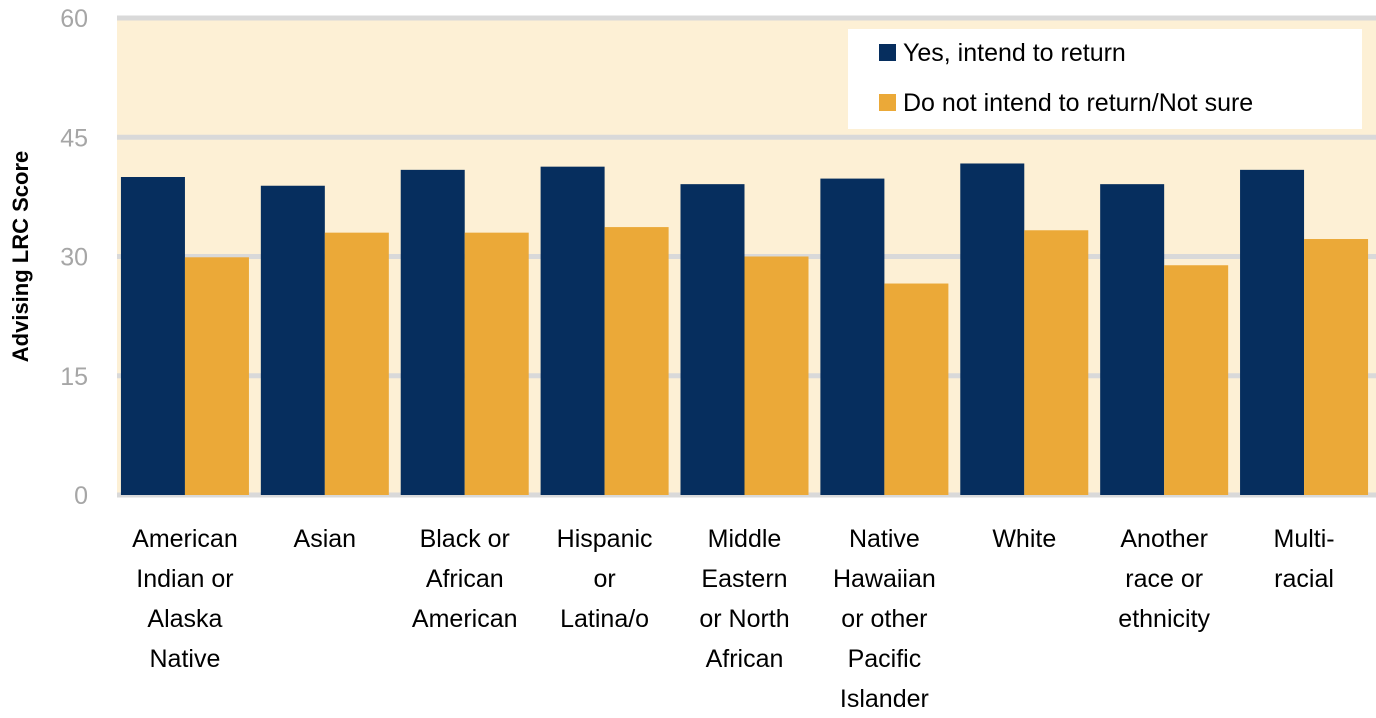 This screenshot has height=718, width=1376. I want to click on category-label: Black or African American, so click(465, 579).